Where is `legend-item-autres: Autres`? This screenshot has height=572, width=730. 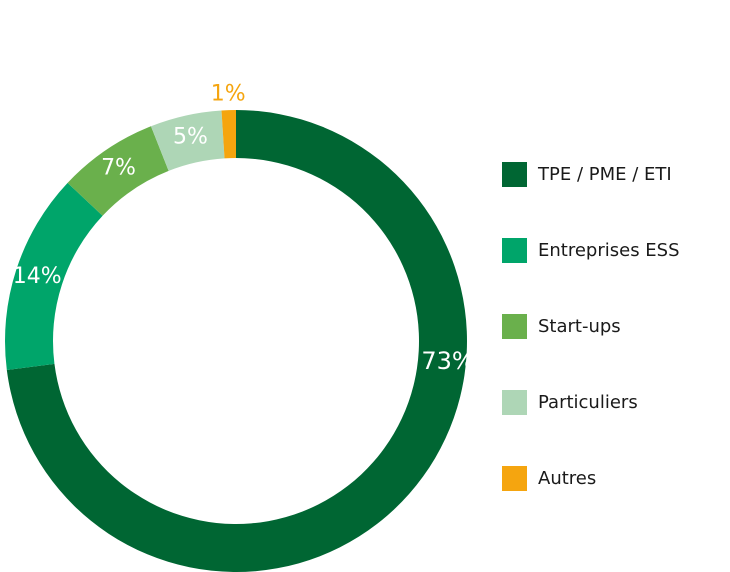 legend-item-autres: Autres is located at coordinates (549, 478).